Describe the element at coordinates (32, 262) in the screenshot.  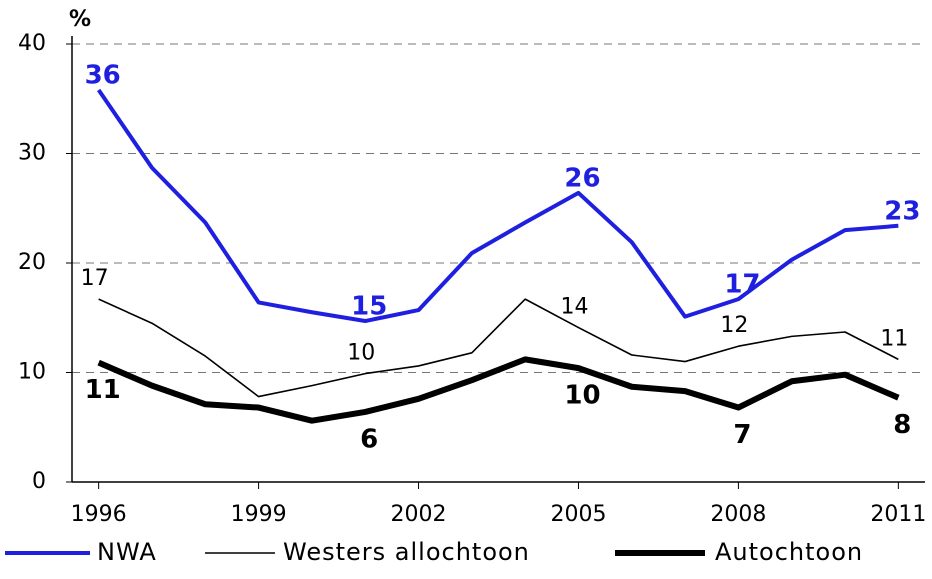
I see `y-tick-label: 20` at that location.